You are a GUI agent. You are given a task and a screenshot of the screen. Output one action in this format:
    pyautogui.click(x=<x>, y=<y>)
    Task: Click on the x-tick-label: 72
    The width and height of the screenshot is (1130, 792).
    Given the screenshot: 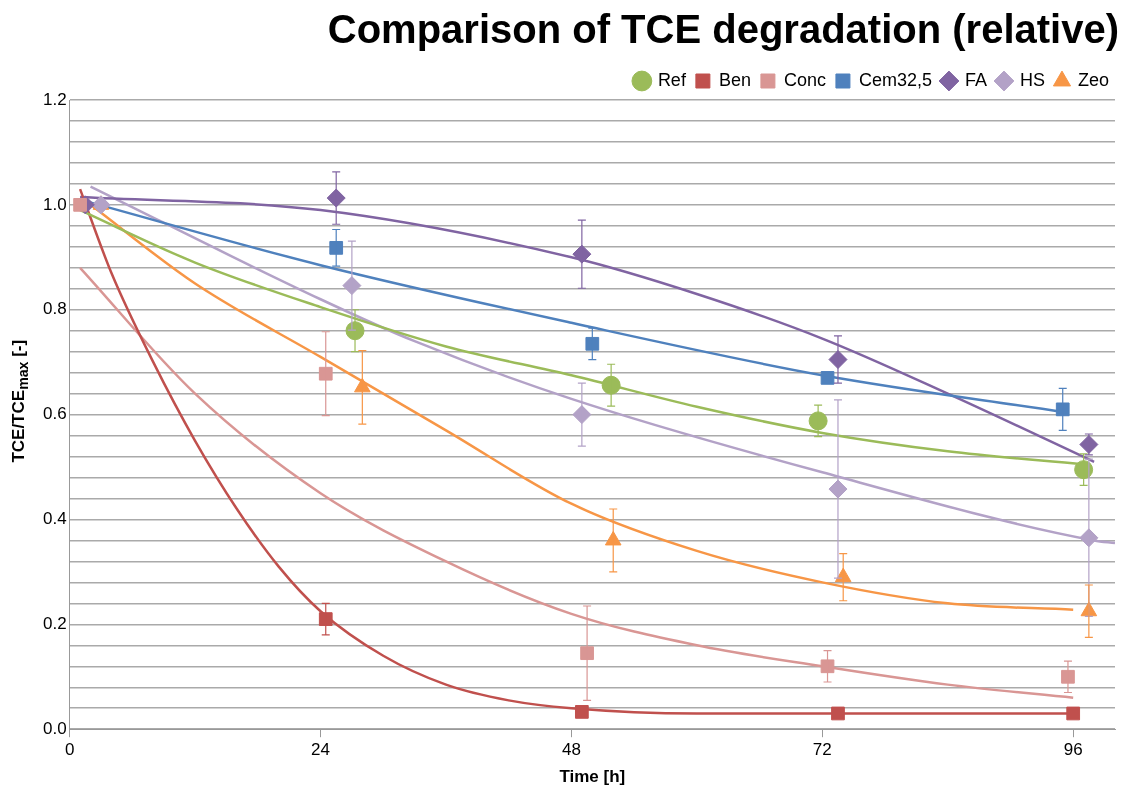 What is the action you would take?
    pyautogui.click(x=822, y=750)
    